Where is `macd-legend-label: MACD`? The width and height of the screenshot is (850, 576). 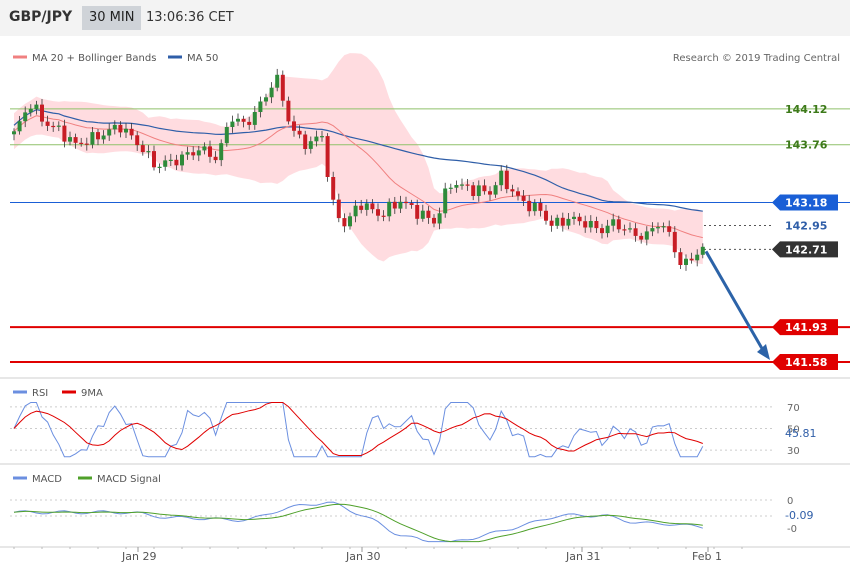 macd-legend-label: MACD is located at coordinates (47, 479).